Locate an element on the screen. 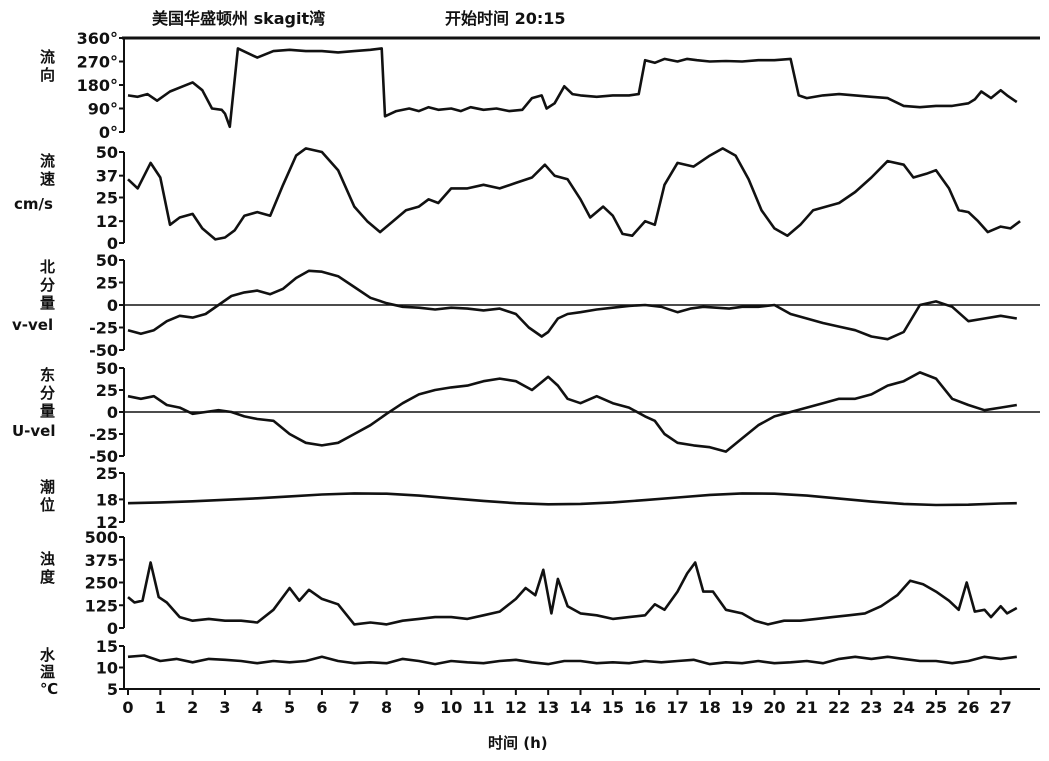  ytick-label: 15 is located at coordinates (107, 646).